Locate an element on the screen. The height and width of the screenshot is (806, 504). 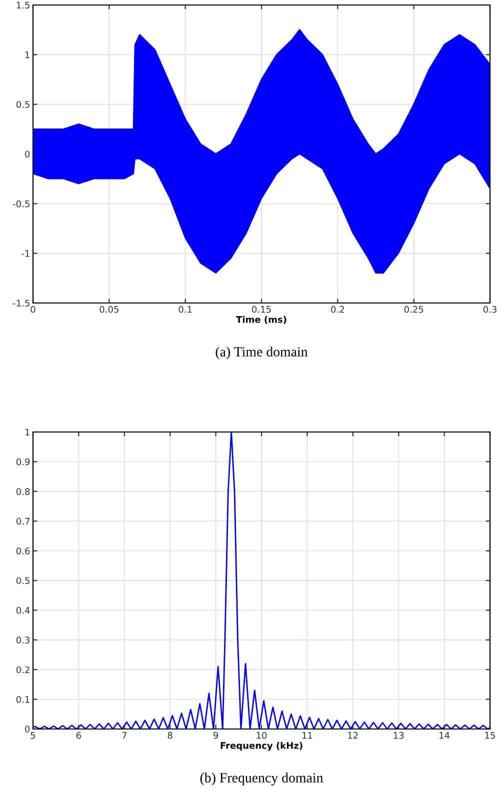
y-tick-label: 1.5 is located at coordinates (23, 5).